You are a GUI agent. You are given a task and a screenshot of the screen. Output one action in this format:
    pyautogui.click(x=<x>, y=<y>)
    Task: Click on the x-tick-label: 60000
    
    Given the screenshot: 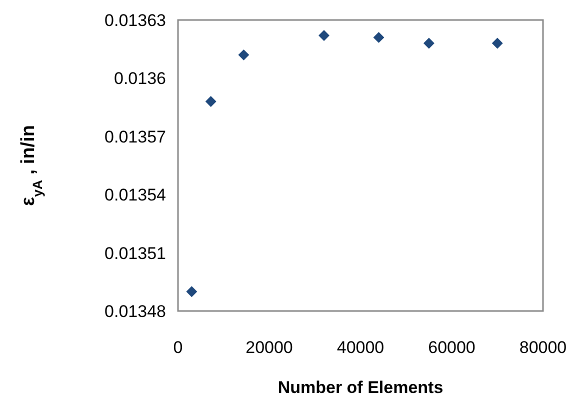 What is the action you would take?
    pyautogui.click(x=452, y=347)
    